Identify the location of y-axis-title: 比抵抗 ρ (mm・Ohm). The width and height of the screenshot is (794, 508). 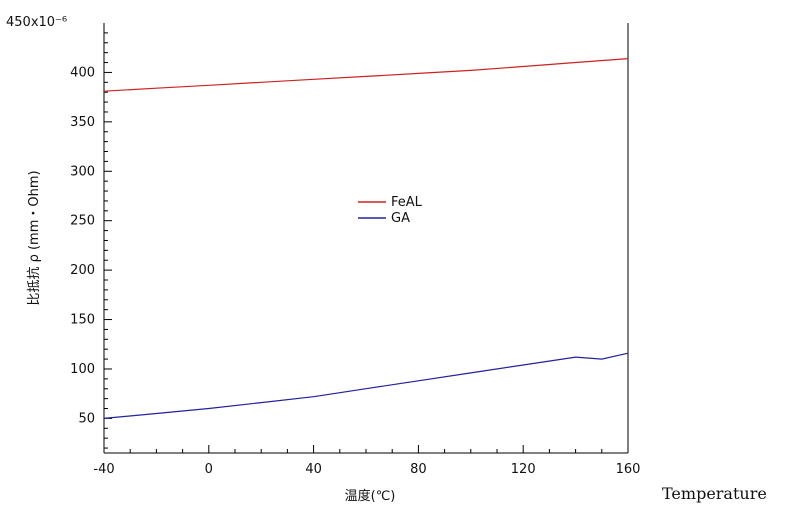
(34, 237).